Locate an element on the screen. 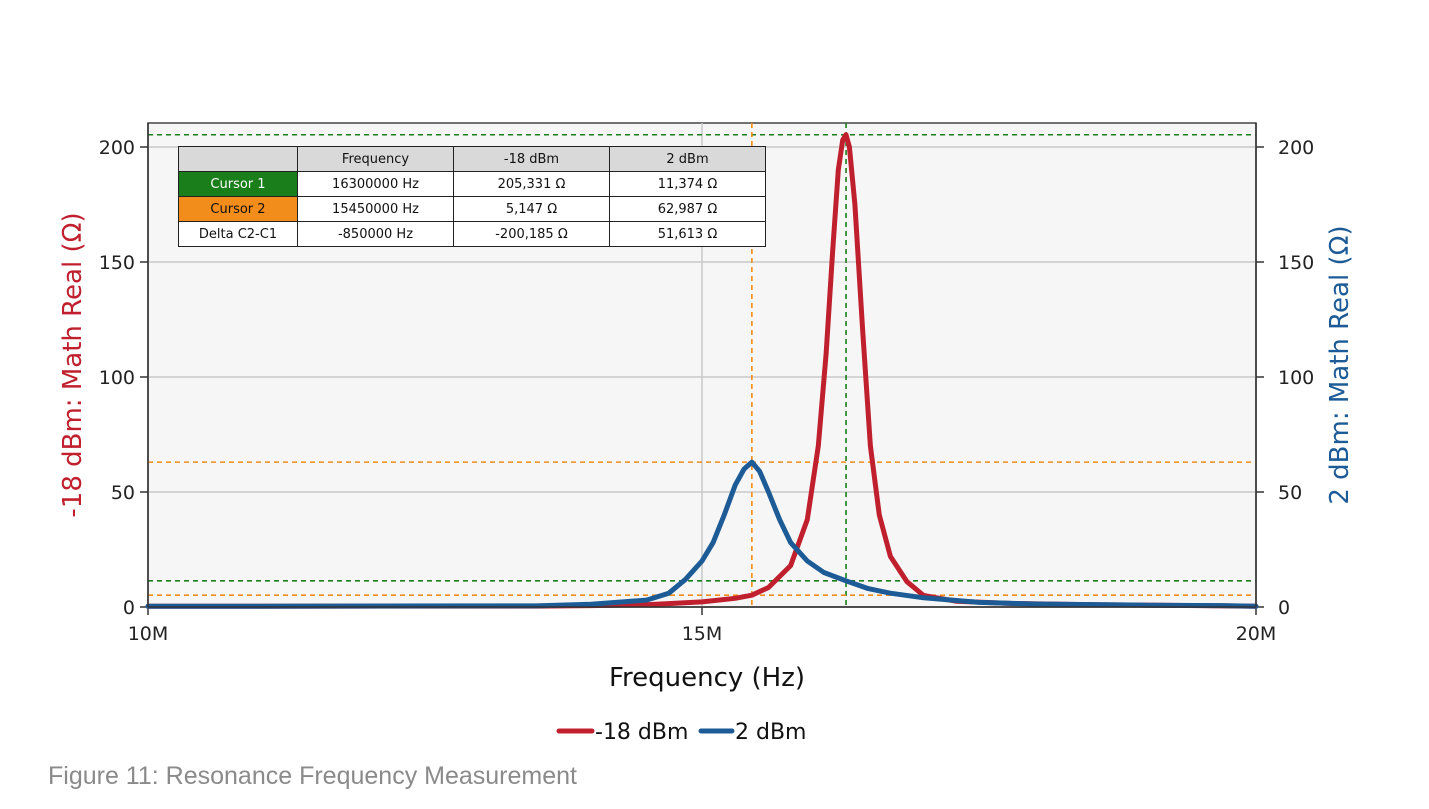 Image resolution: width=1429 pixels, height=809 pixels. cursor-table-cell: 62,987 Ω is located at coordinates (687, 209).